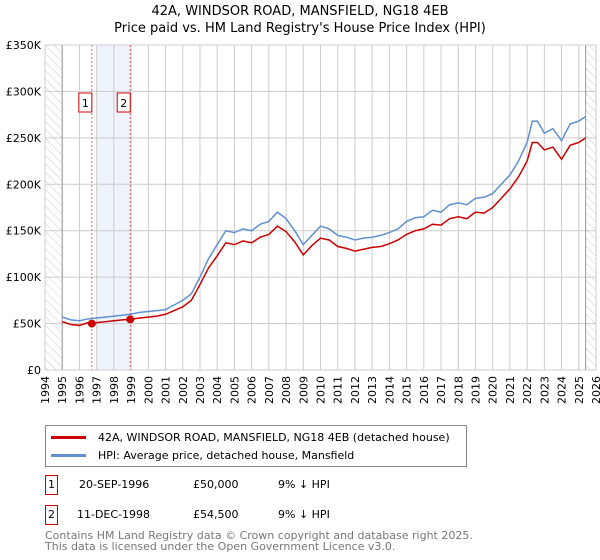 The height and width of the screenshot is (560, 600). I want to click on x-tick-label: 2022, so click(527, 390).